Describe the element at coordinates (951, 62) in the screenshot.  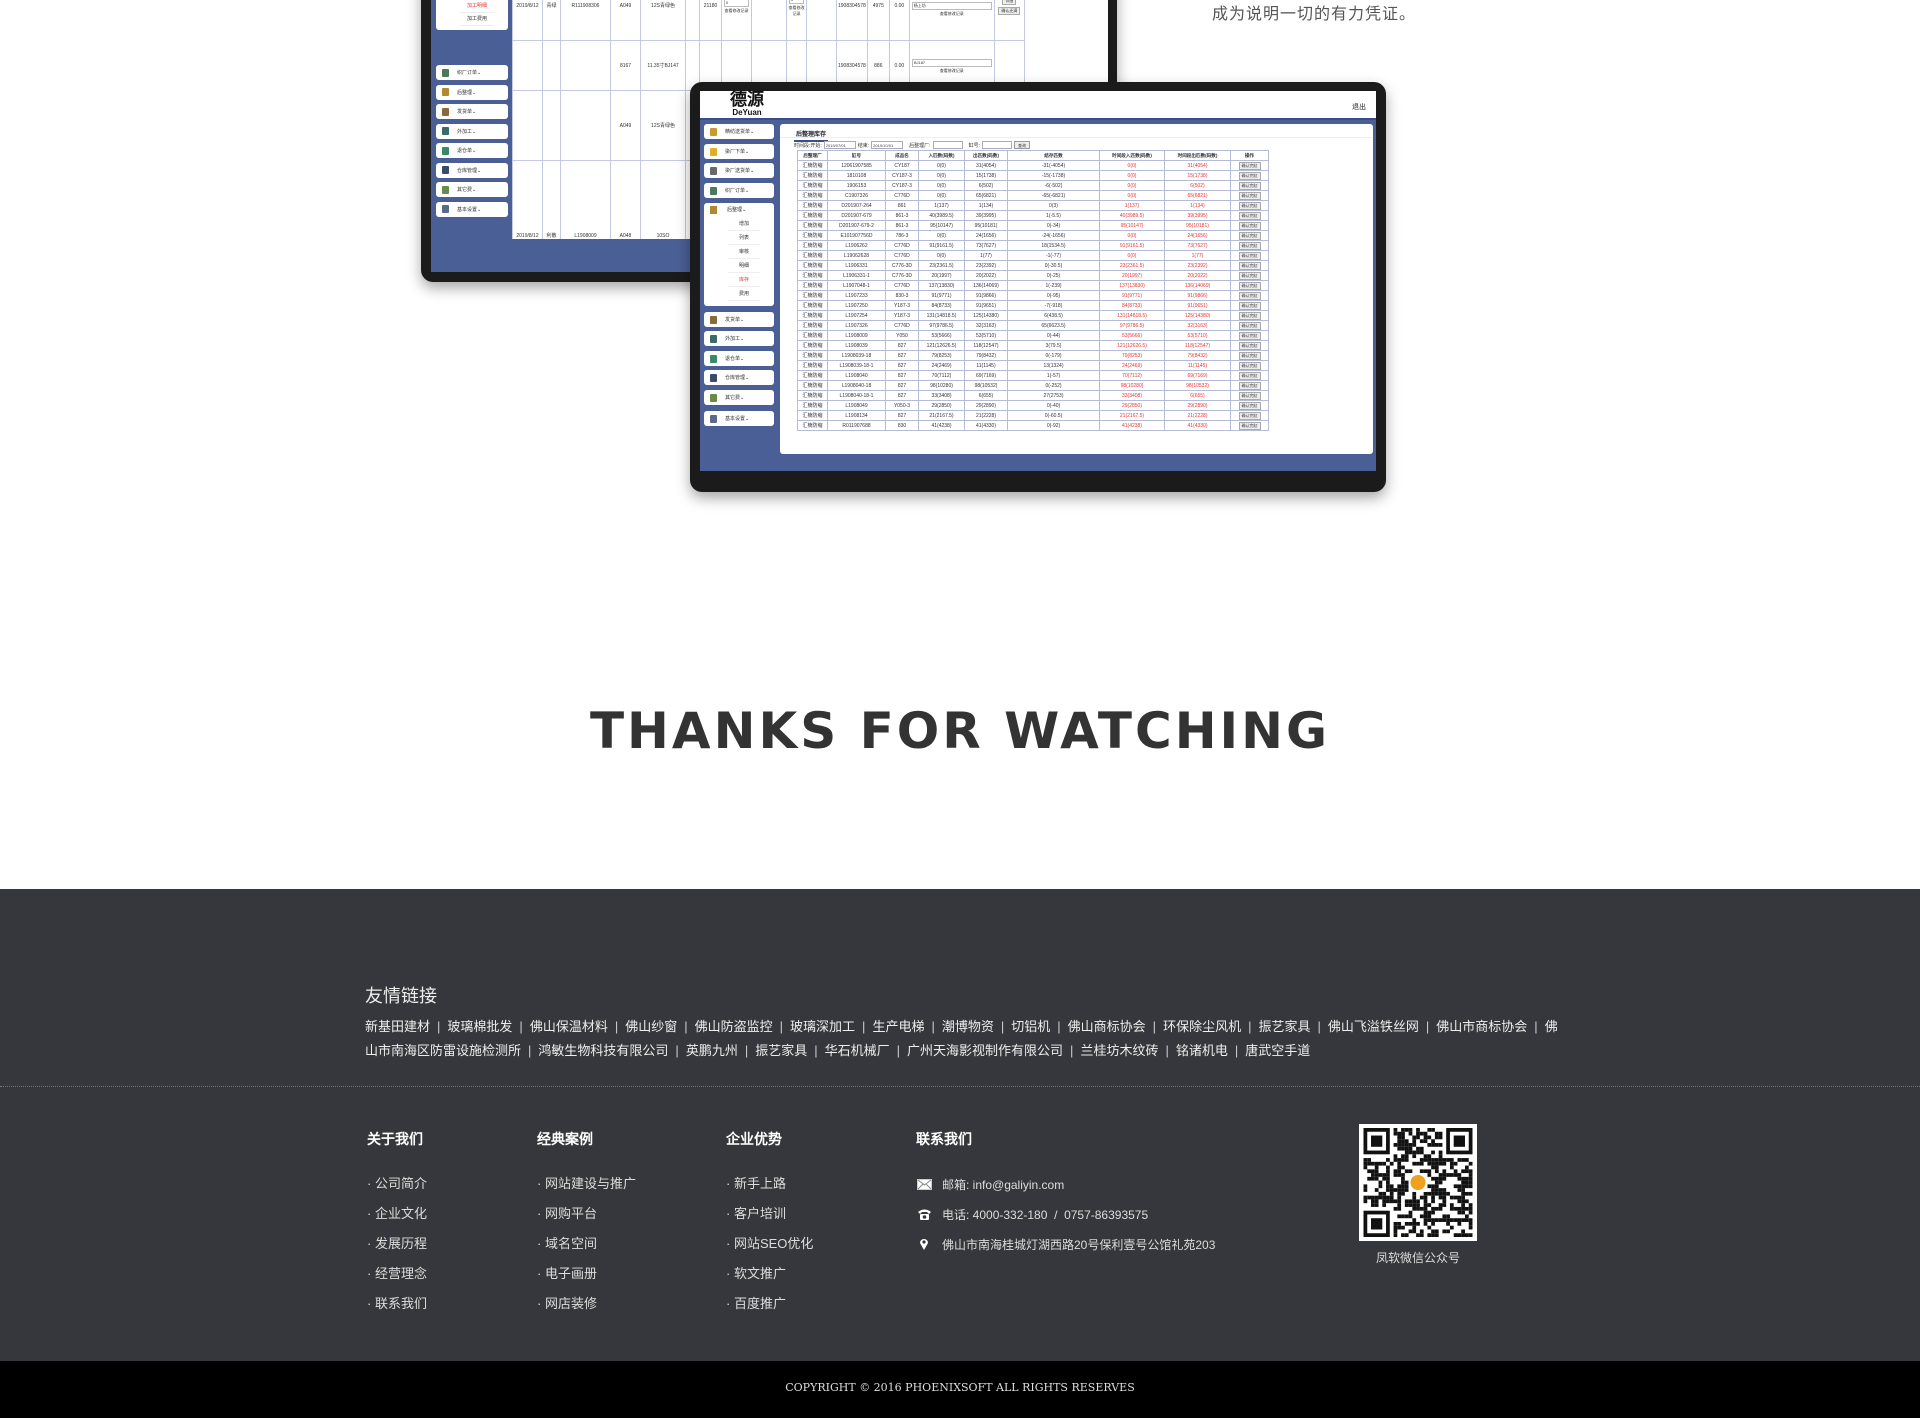
I see `note-input: BJ187` at that location.